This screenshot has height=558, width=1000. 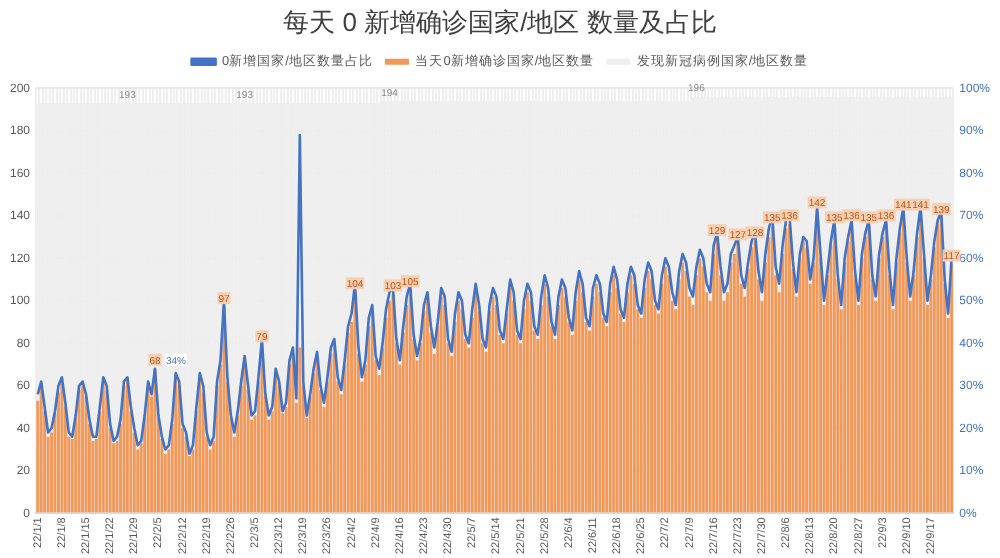 I want to click on chart-title: 每天 0 新增确诊国家/地区 数量及占比, so click(x=500, y=21).